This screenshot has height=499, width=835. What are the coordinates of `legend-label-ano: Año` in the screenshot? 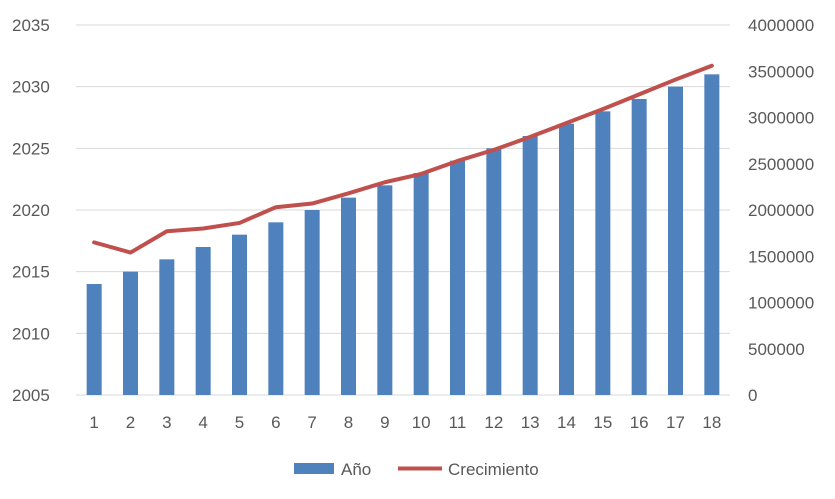 It's located at (356, 469).